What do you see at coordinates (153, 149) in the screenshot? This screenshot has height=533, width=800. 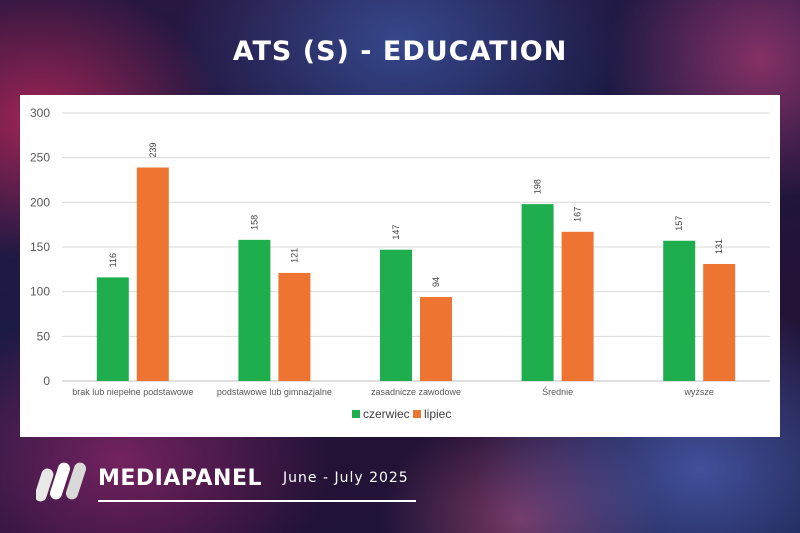 I see `data-label: 239` at bounding box center [153, 149].